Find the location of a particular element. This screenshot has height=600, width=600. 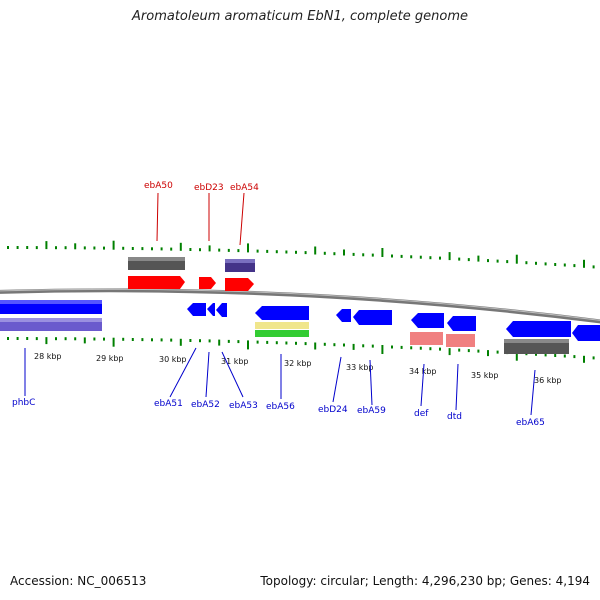

feature-blue-def is located at coordinates (427, 320).